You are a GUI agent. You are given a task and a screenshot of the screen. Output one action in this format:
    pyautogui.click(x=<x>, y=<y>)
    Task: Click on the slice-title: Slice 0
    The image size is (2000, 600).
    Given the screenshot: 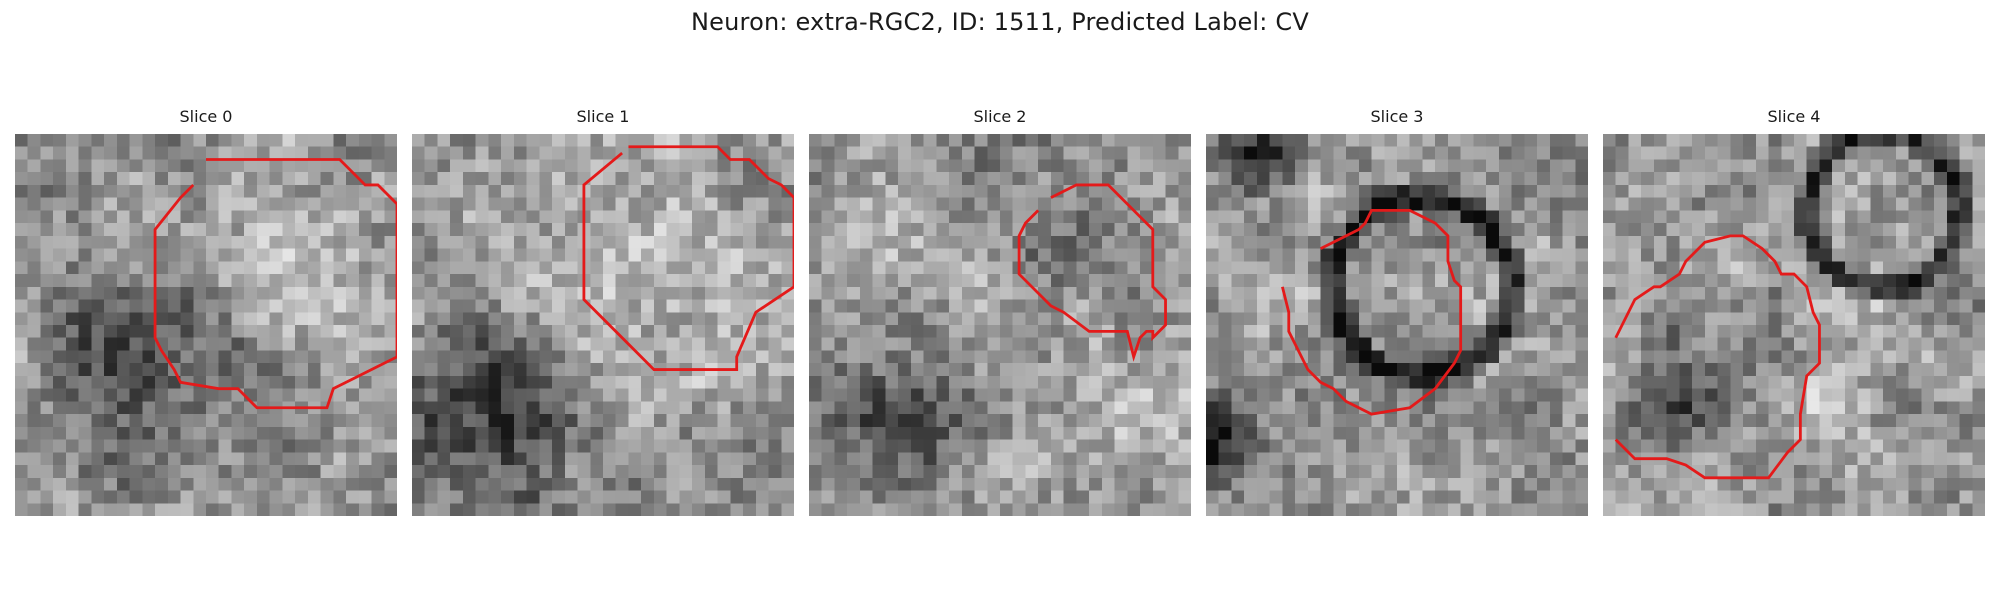 What is the action you would take?
    pyautogui.click(x=206, y=116)
    